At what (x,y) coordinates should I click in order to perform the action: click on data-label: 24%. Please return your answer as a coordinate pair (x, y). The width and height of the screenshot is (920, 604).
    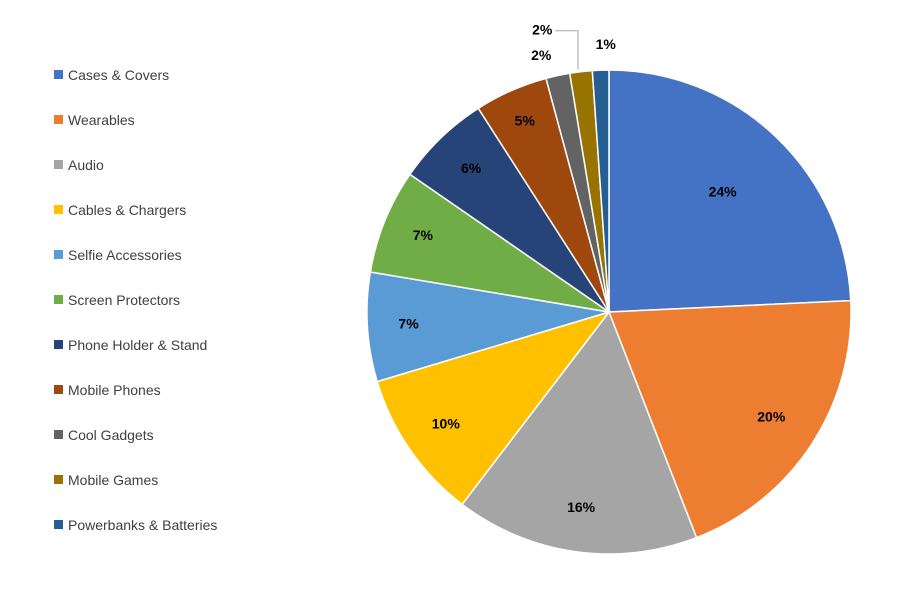
    Looking at the image, I should click on (723, 192).